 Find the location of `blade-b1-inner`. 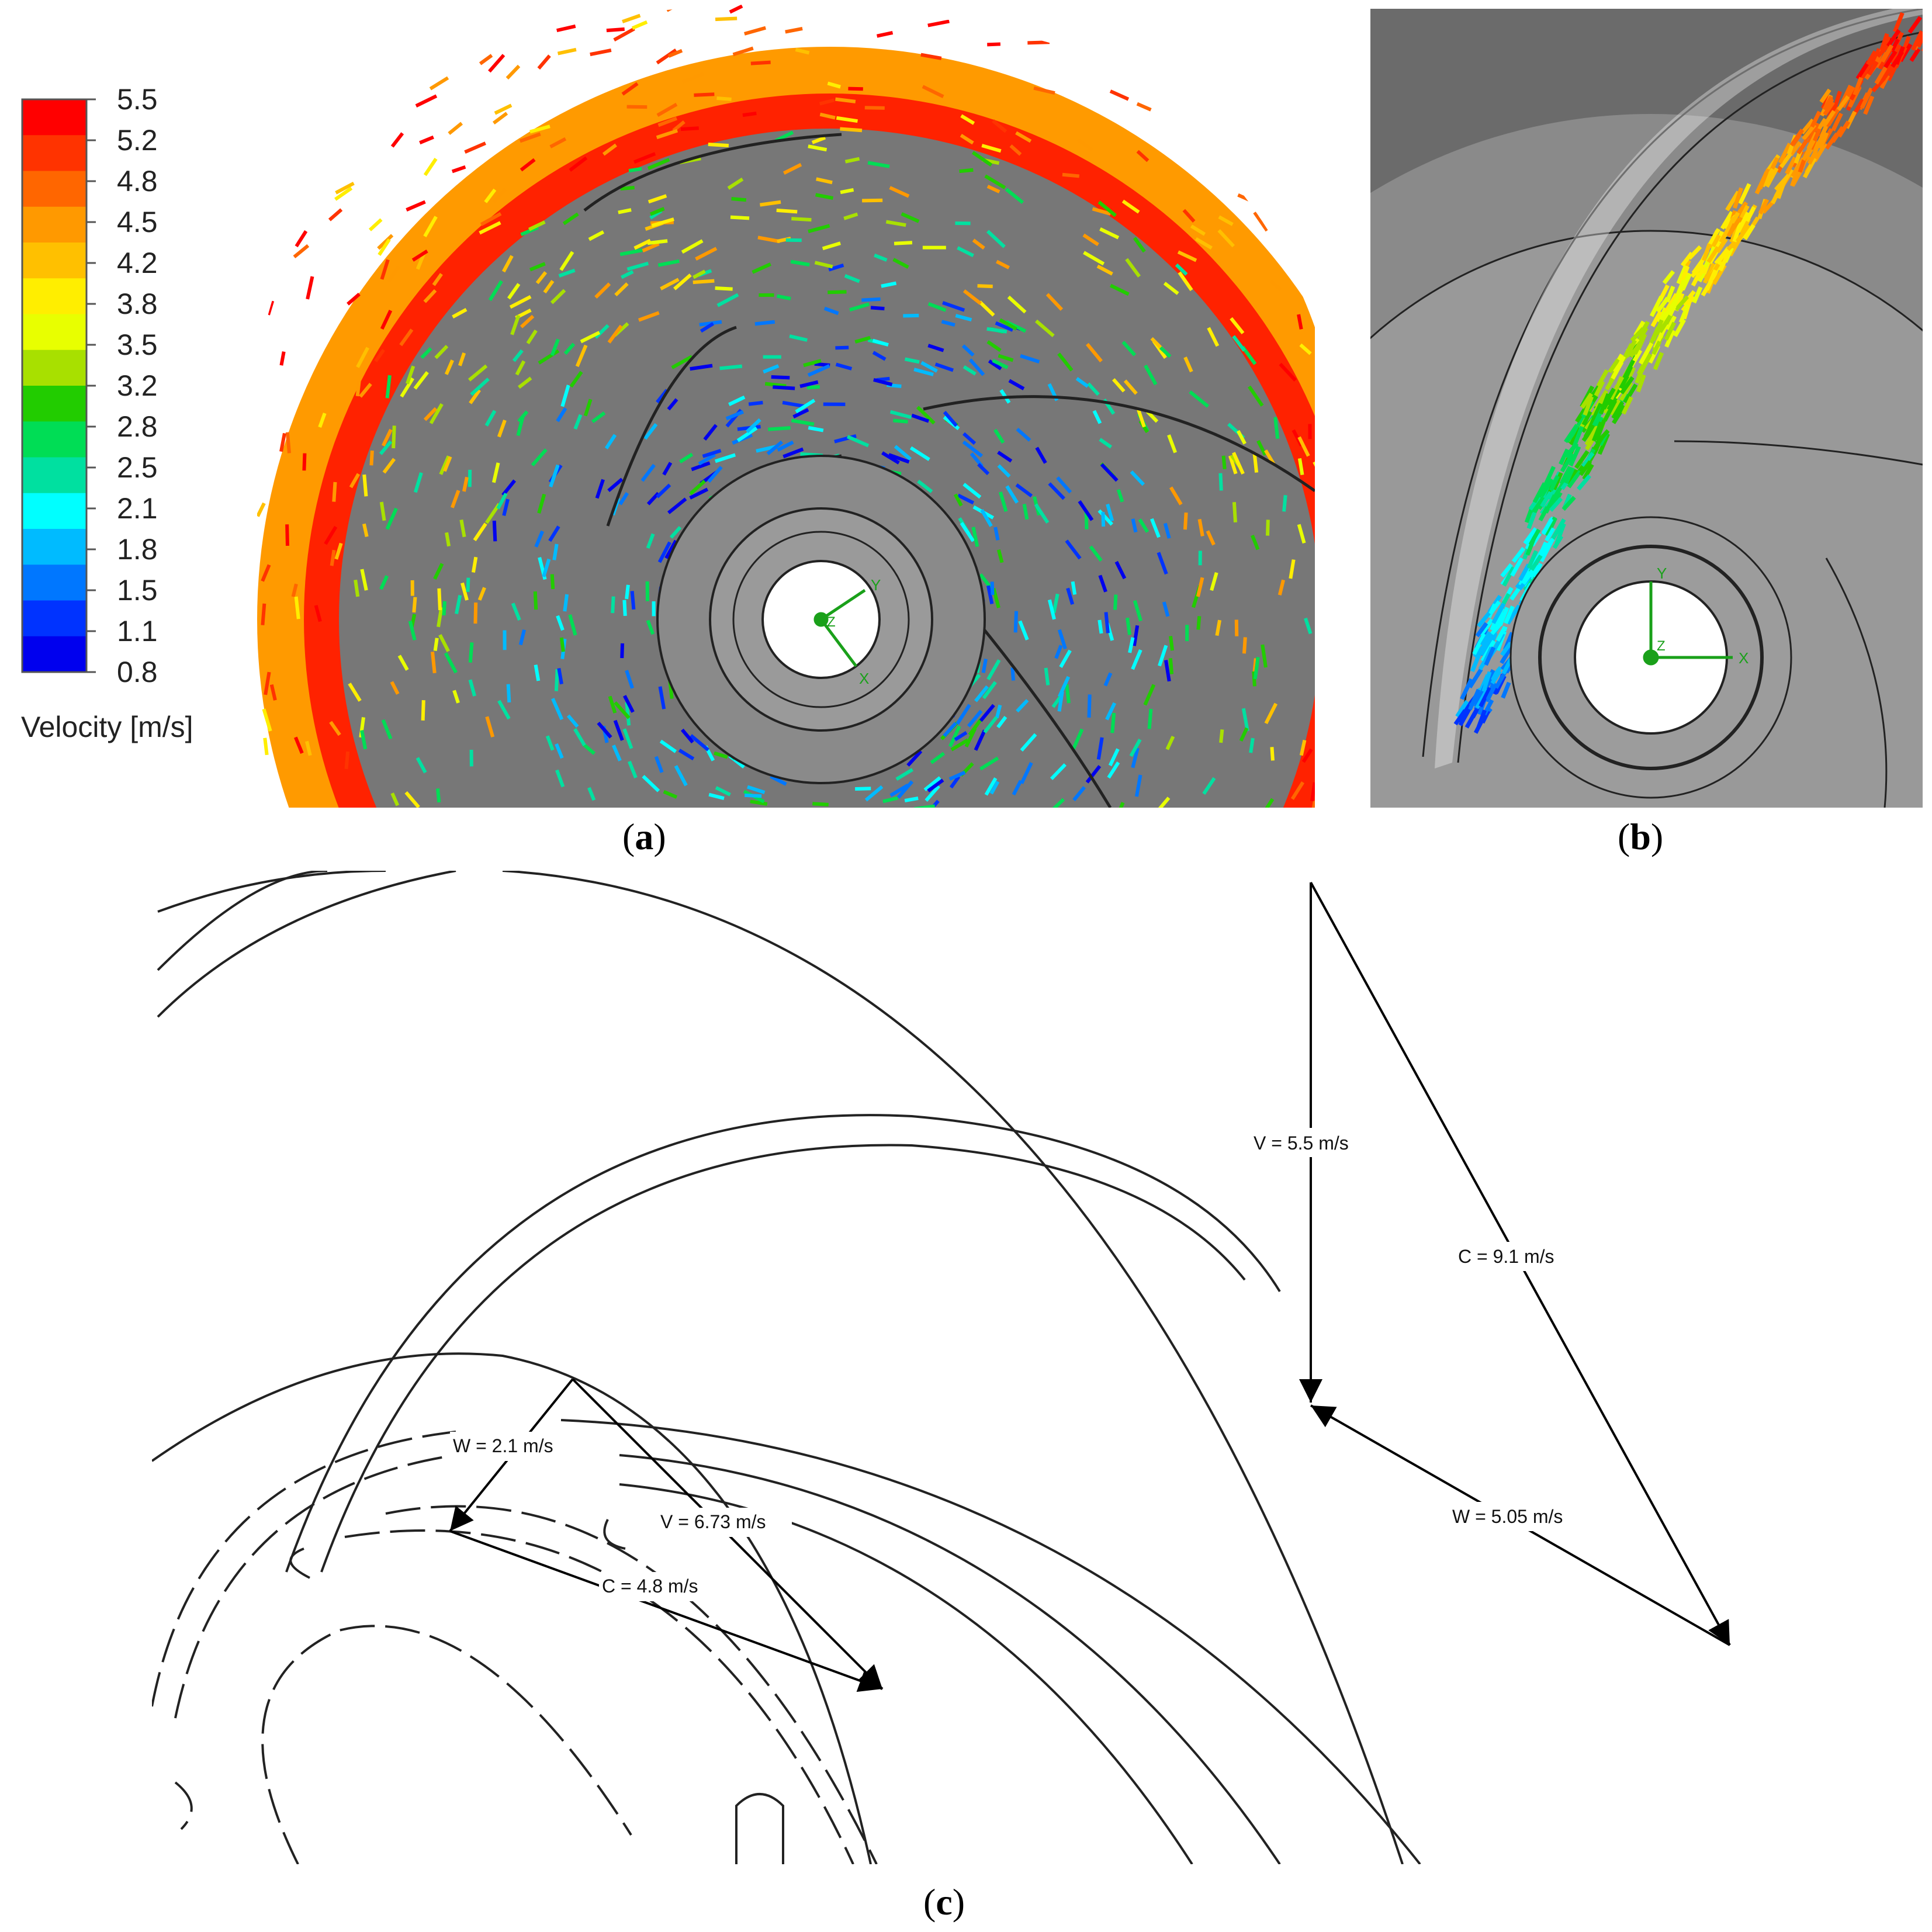

blade-b1-inner is located at coordinates (1690, 397).